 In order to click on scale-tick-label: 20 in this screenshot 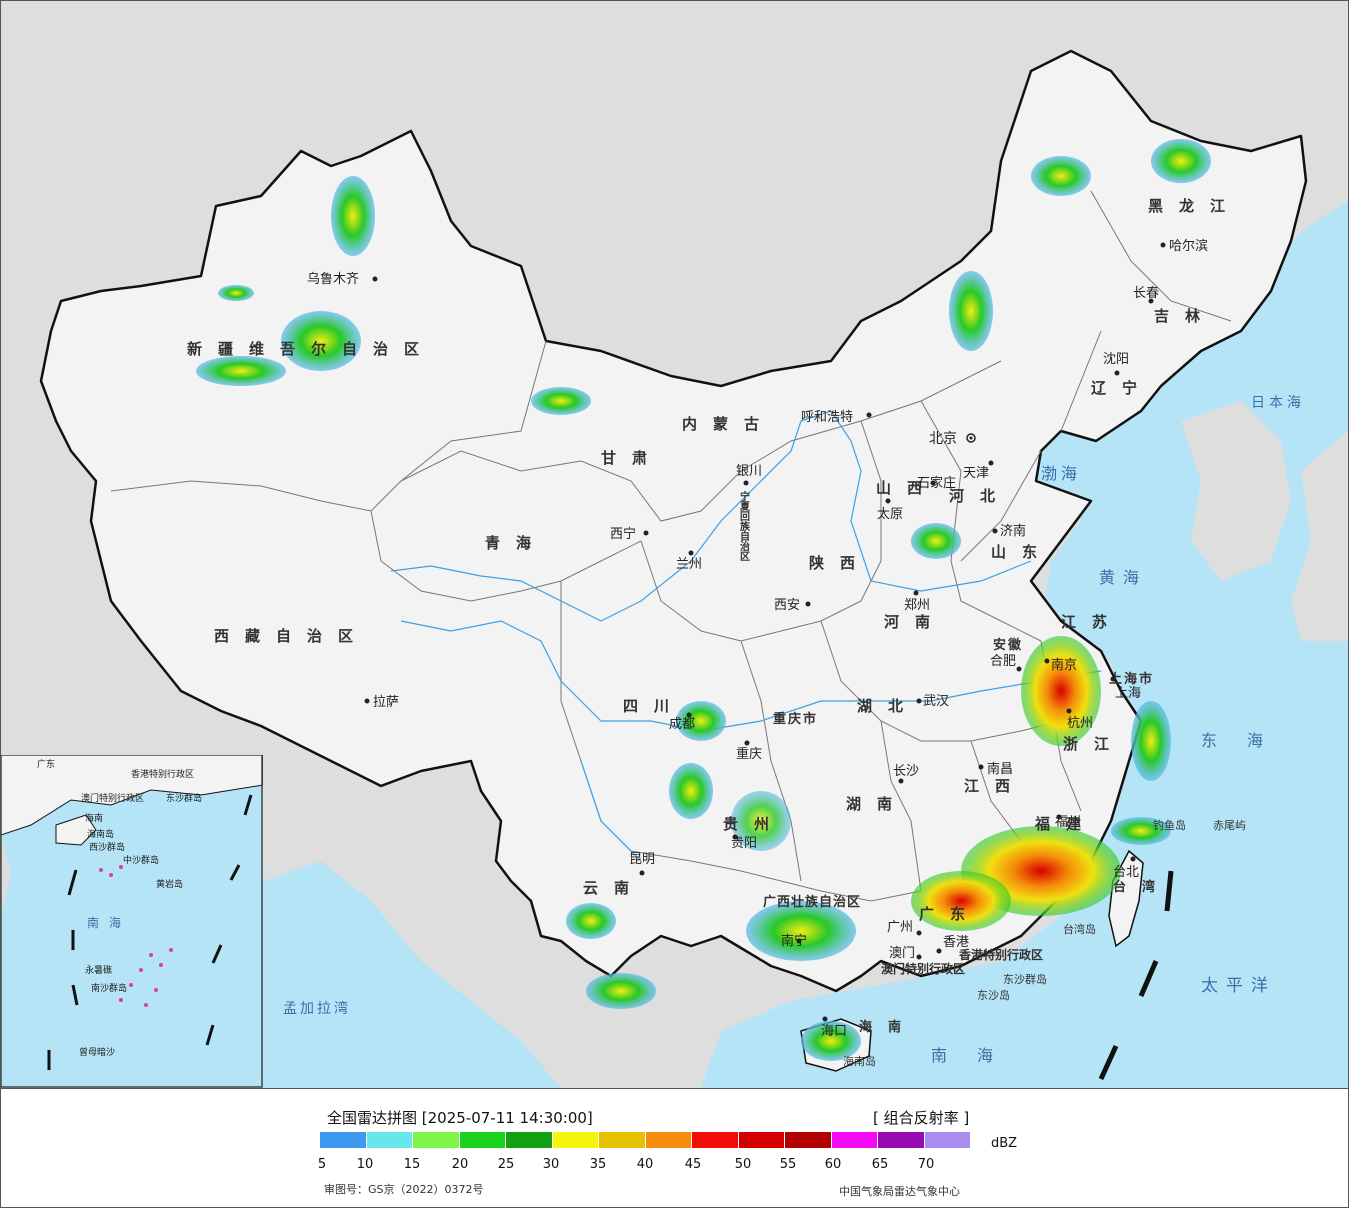, I will do `click(460, 1164)`.